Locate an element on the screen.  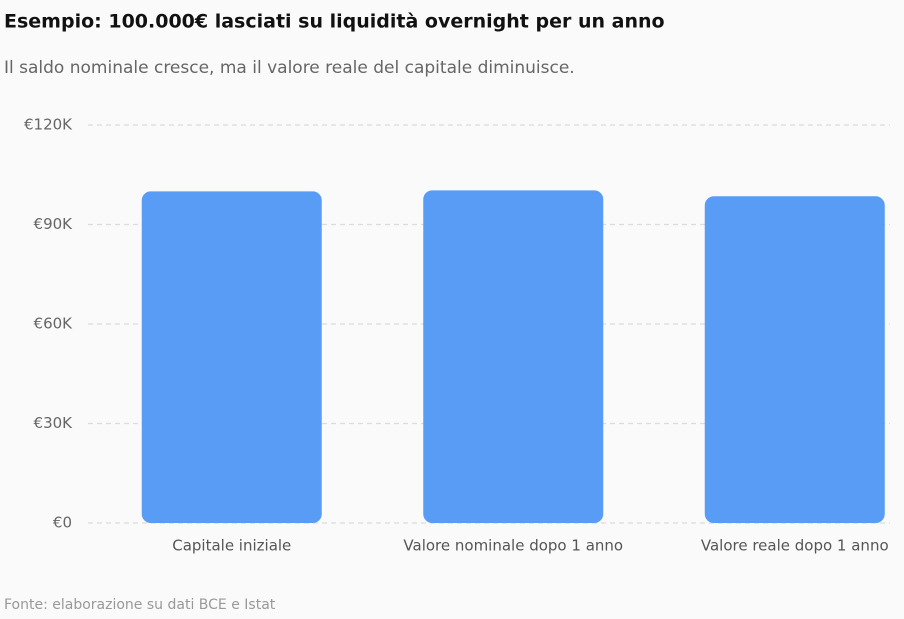
y-tick-label: €30K is located at coordinates (54, 423).